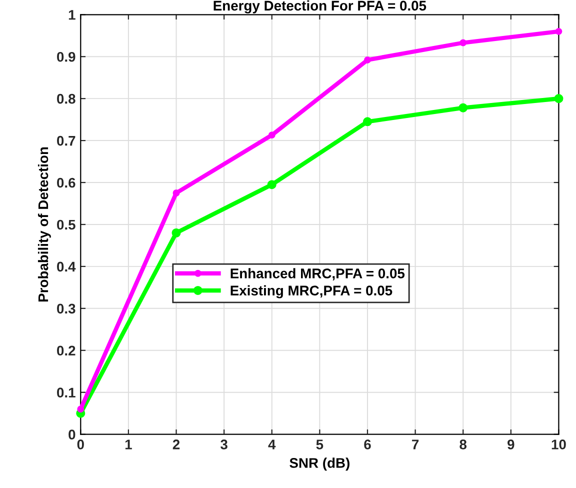 The width and height of the screenshot is (576, 488). I want to click on legend-label: Enhanced MRC,PFA = 0.05, so click(317, 274).